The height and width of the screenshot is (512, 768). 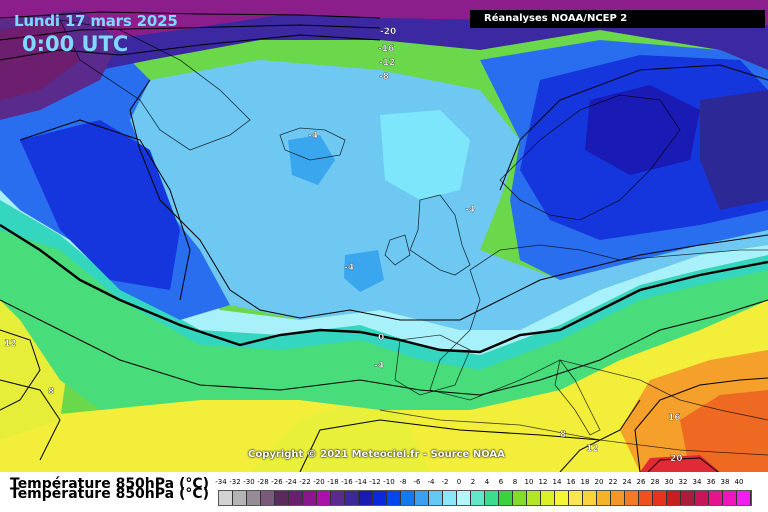 I want to click on zone-deep-red, so click(x=680, y=463).